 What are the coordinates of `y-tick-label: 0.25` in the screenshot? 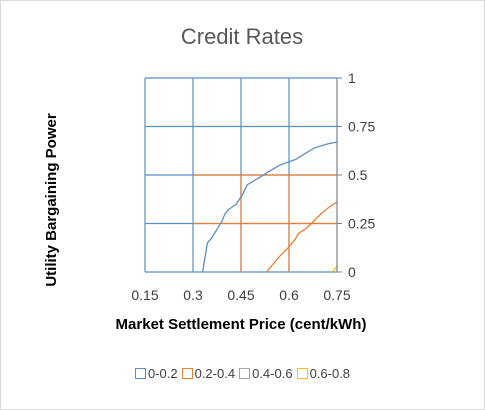 It's located at (361, 224).